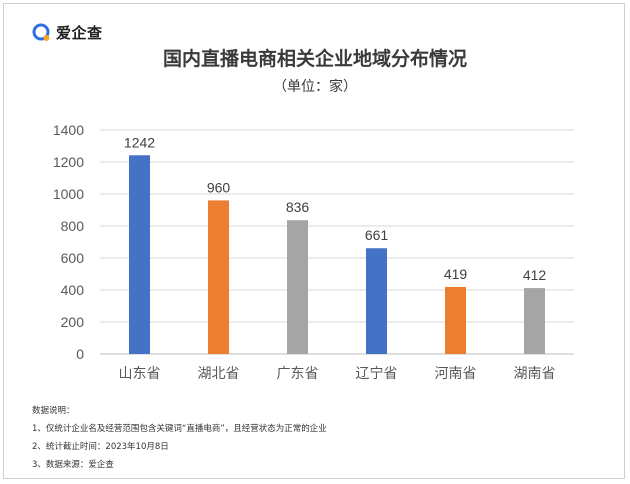 This screenshot has height=484, width=630. What do you see at coordinates (68, 194) in the screenshot?
I see `y-tick-label: 1000` at bounding box center [68, 194].